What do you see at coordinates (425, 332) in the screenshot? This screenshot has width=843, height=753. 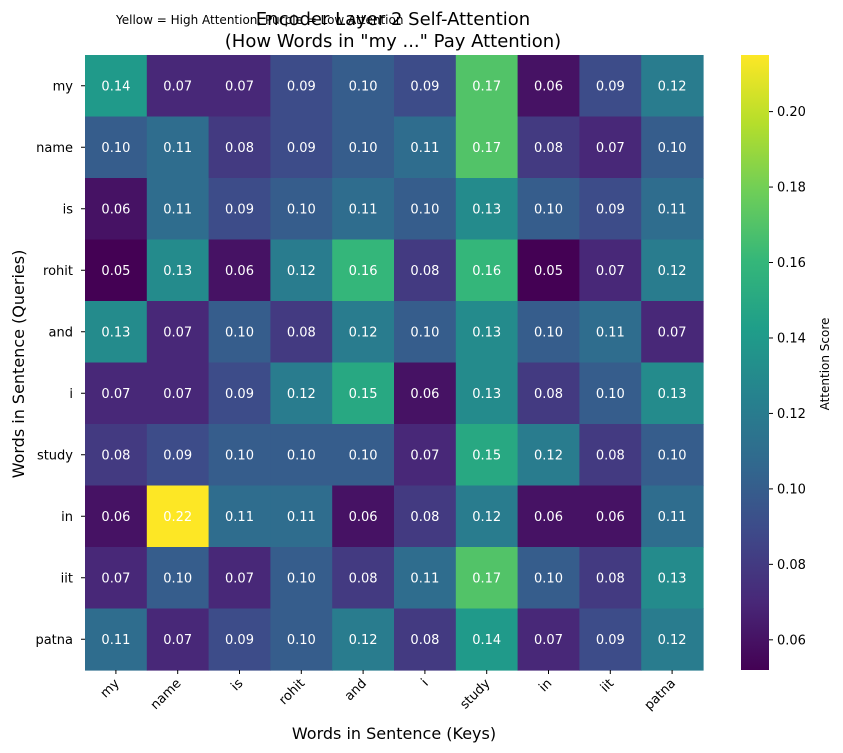 I see `heatmap-cell-and-i` at bounding box center [425, 332].